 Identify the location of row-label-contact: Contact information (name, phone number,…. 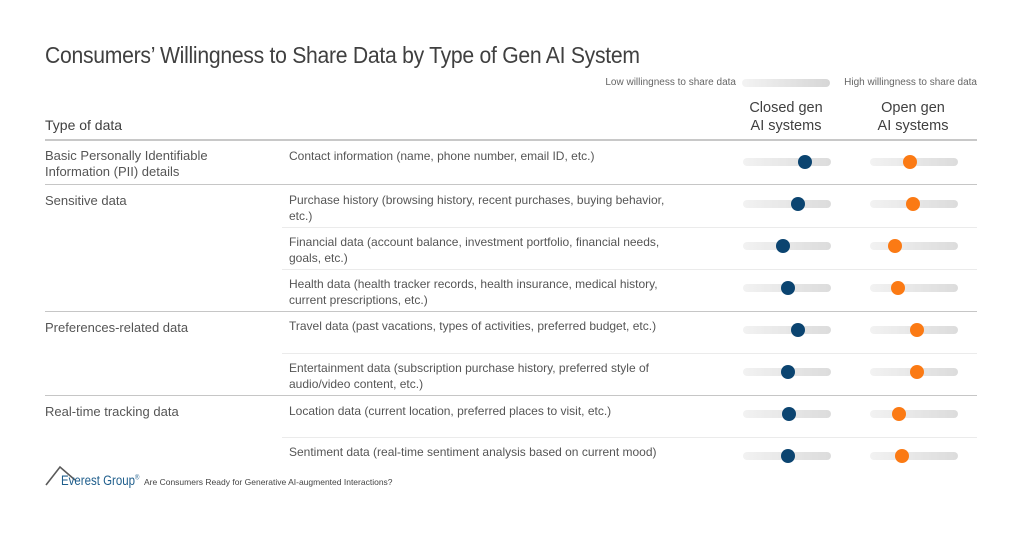
(442, 156).